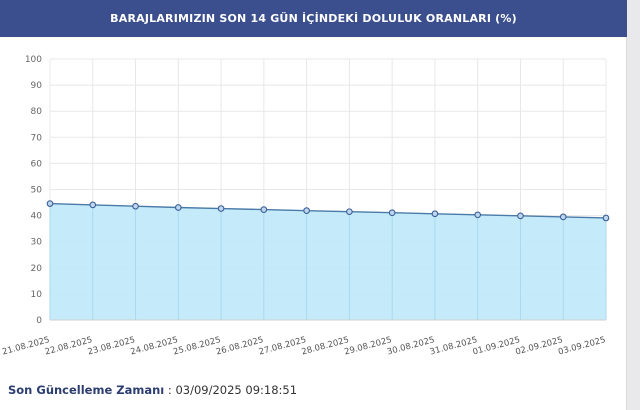  I want to click on y-tick-label: 10, so click(37, 295).